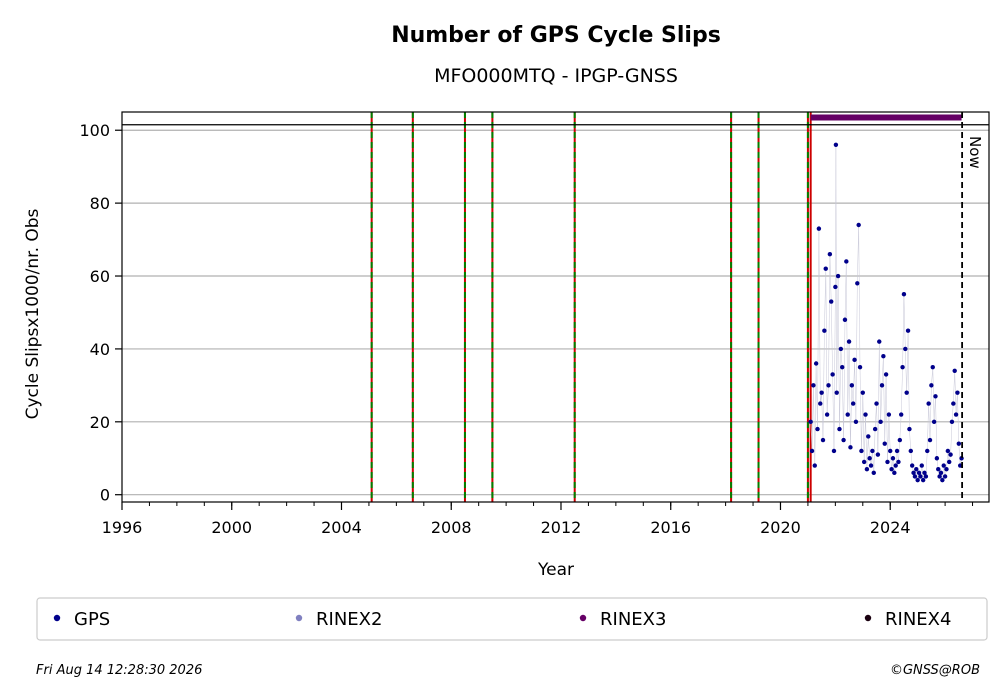  Describe the element at coordinates (33, 313) in the screenshot. I see `y-axis-label: Cycle Slipsx1000/nr. Obs` at that location.